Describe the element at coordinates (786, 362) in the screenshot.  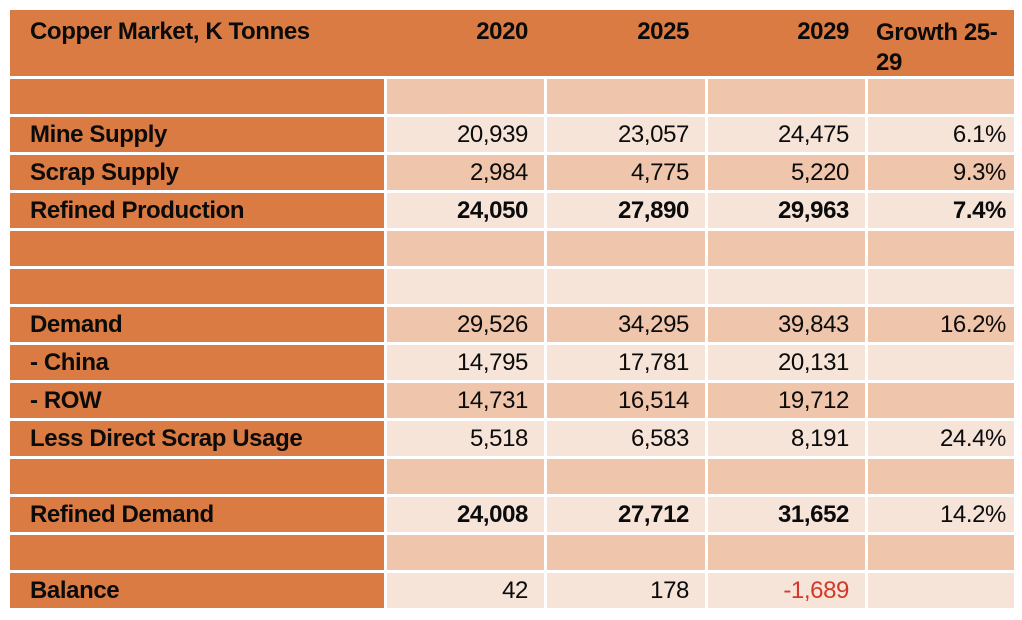
I see `cell-2029: 20,131` at that location.